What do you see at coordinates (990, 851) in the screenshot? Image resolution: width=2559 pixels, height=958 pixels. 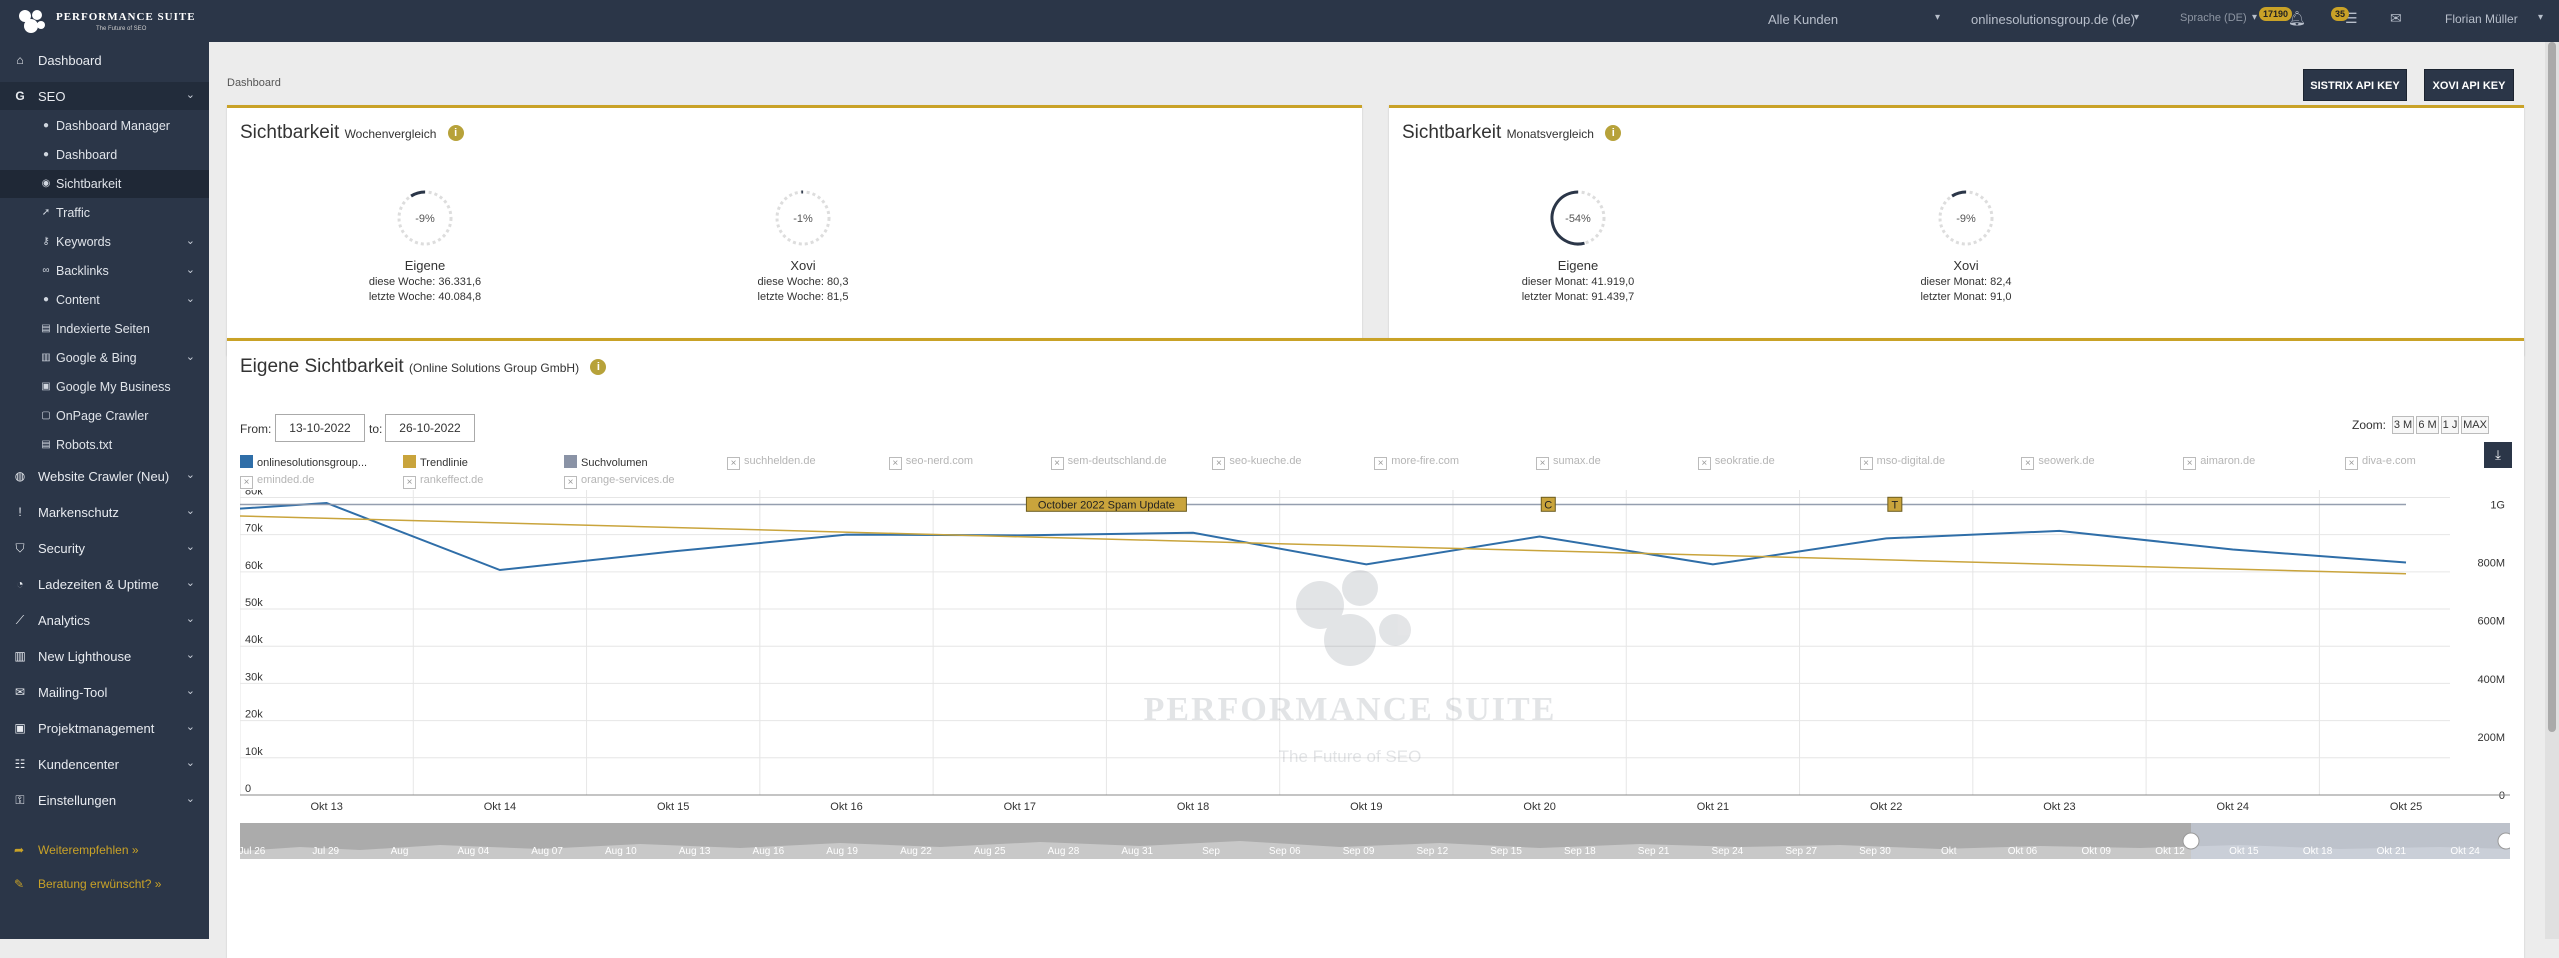 I see `navigator-label: Aug 25` at bounding box center [990, 851].